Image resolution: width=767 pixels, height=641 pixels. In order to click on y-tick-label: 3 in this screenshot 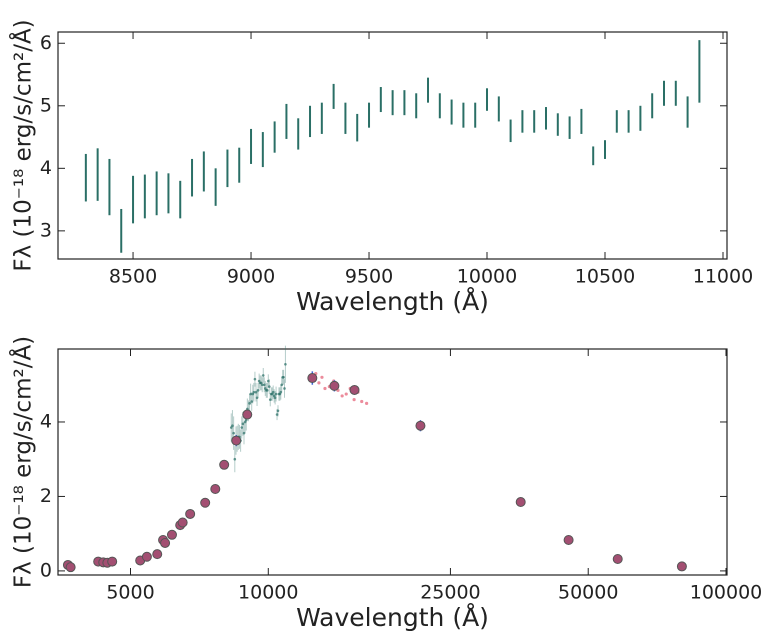, I will do `click(46, 230)`.